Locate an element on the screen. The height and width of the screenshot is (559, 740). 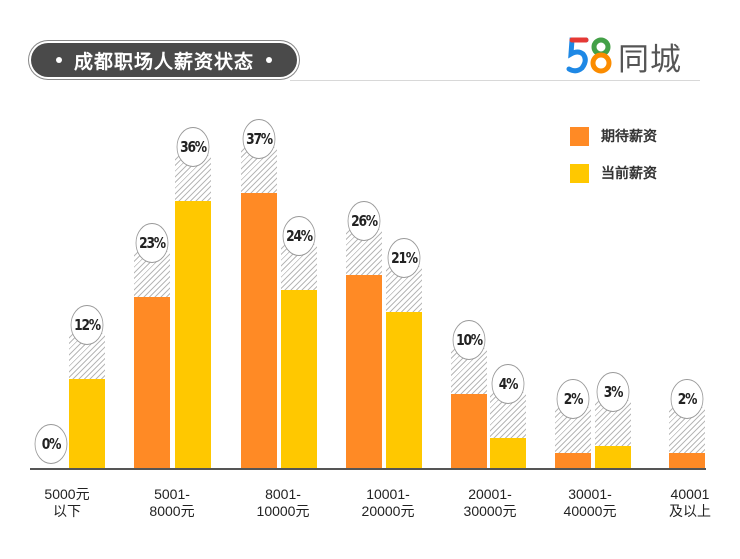
chart-legend: 期待薪资 当前薪资 is located at coordinates (613, 163).